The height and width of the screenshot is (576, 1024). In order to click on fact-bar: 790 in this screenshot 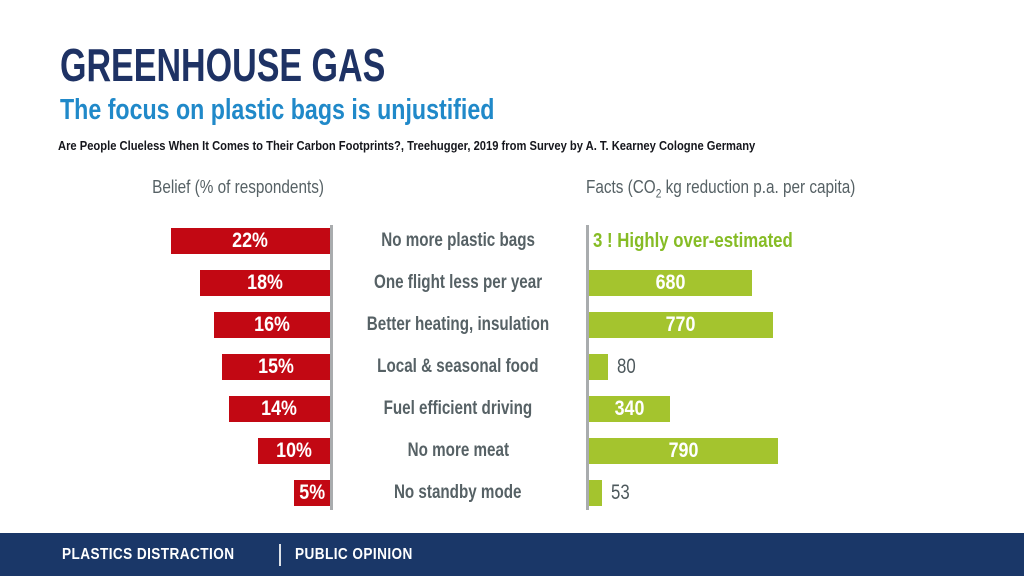, I will do `click(683, 451)`.